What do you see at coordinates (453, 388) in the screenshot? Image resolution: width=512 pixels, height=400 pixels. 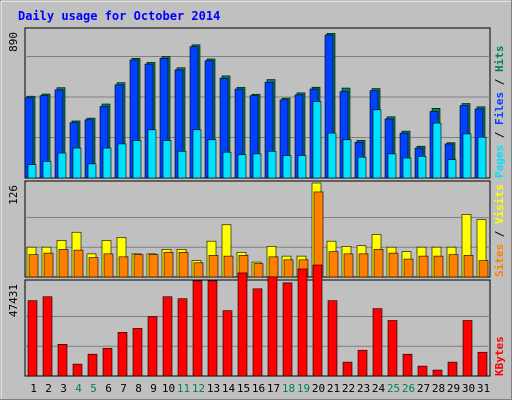 I see `x-tick-label: 29` at bounding box center [453, 388].